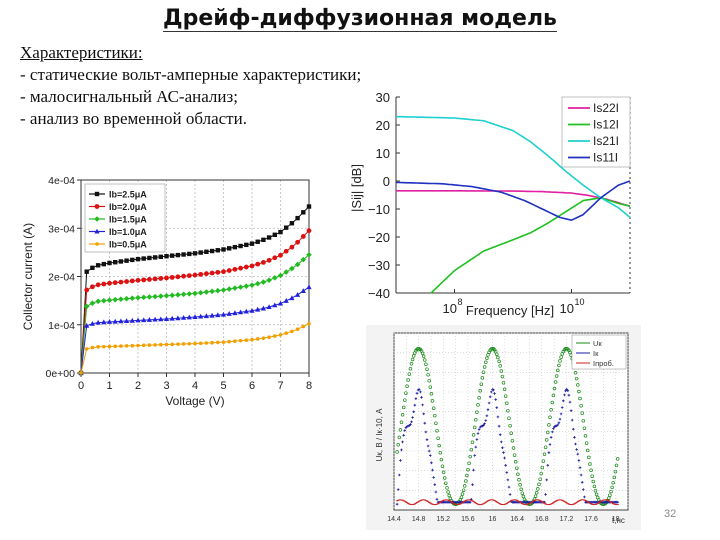 This screenshot has width=720, height=540. What do you see at coordinates (530, 245) in the screenshot?
I see `series-line` at bounding box center [530, 245].